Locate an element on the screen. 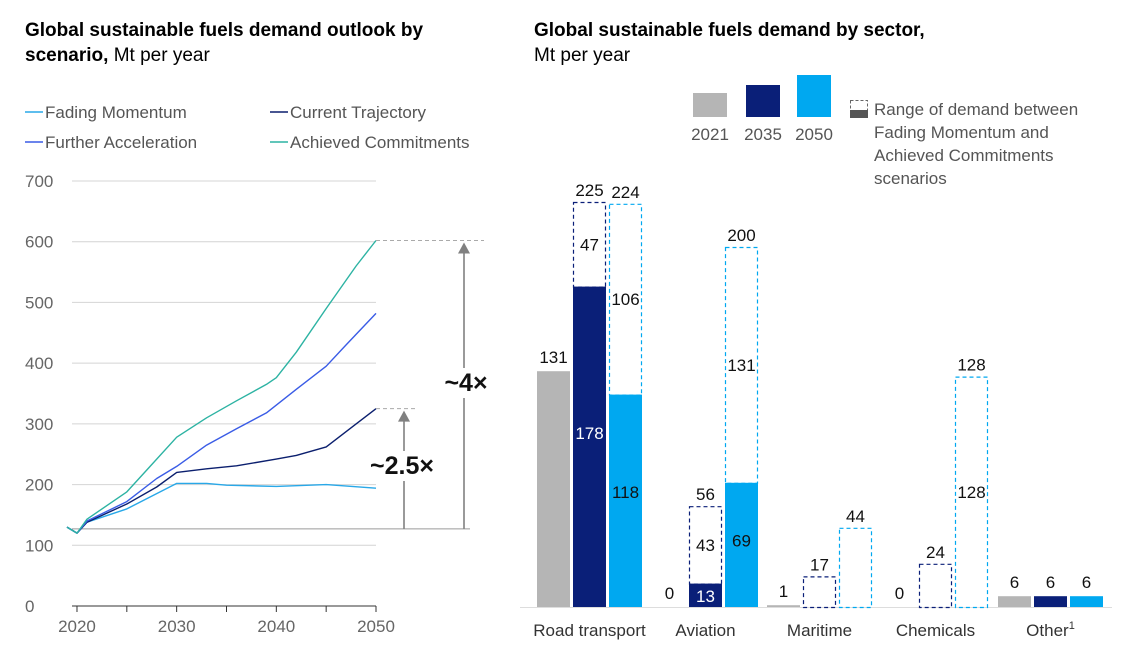 The width and height of the screenshot is (1133, 664). legend-year-label: 2021 is located at coordinates (710, 134).